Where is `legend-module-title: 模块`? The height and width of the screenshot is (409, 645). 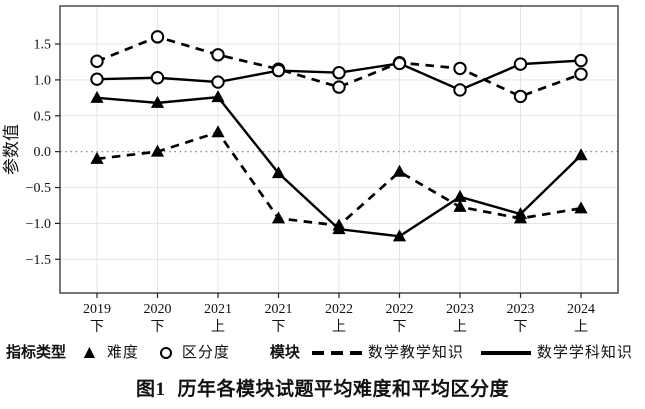
legend-module-title: 模块 is located at coordinates (284, 352).